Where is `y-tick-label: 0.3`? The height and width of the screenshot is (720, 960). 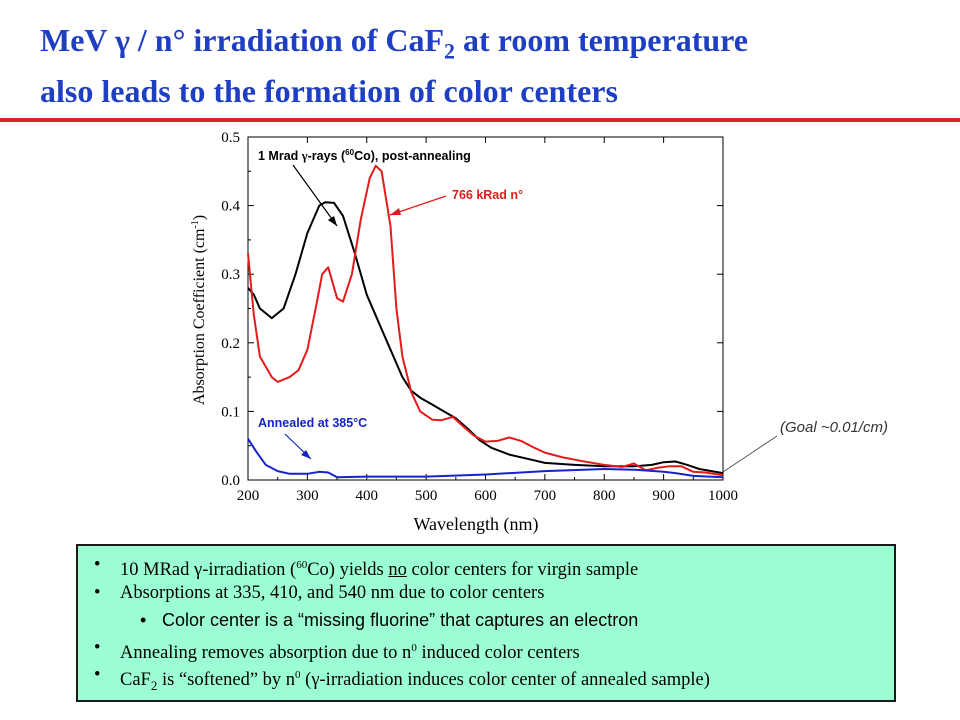
y-tick-label: 0.3 is located at coordinates (230, 275).